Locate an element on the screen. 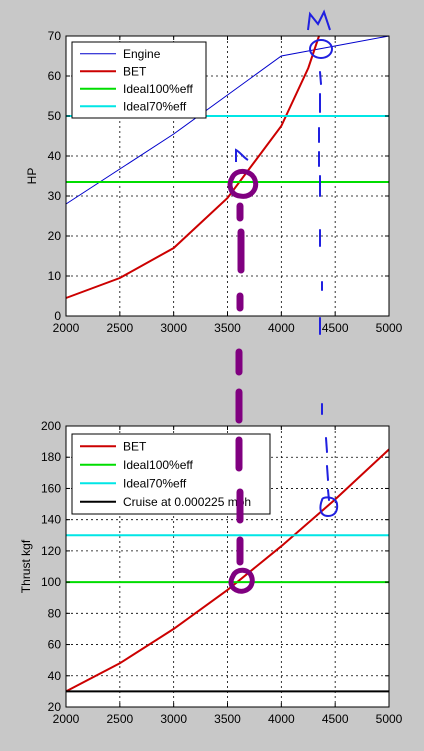 This screenshot has height=751, width=424. legend-entry: Engine is located at coordinates (142, 54).